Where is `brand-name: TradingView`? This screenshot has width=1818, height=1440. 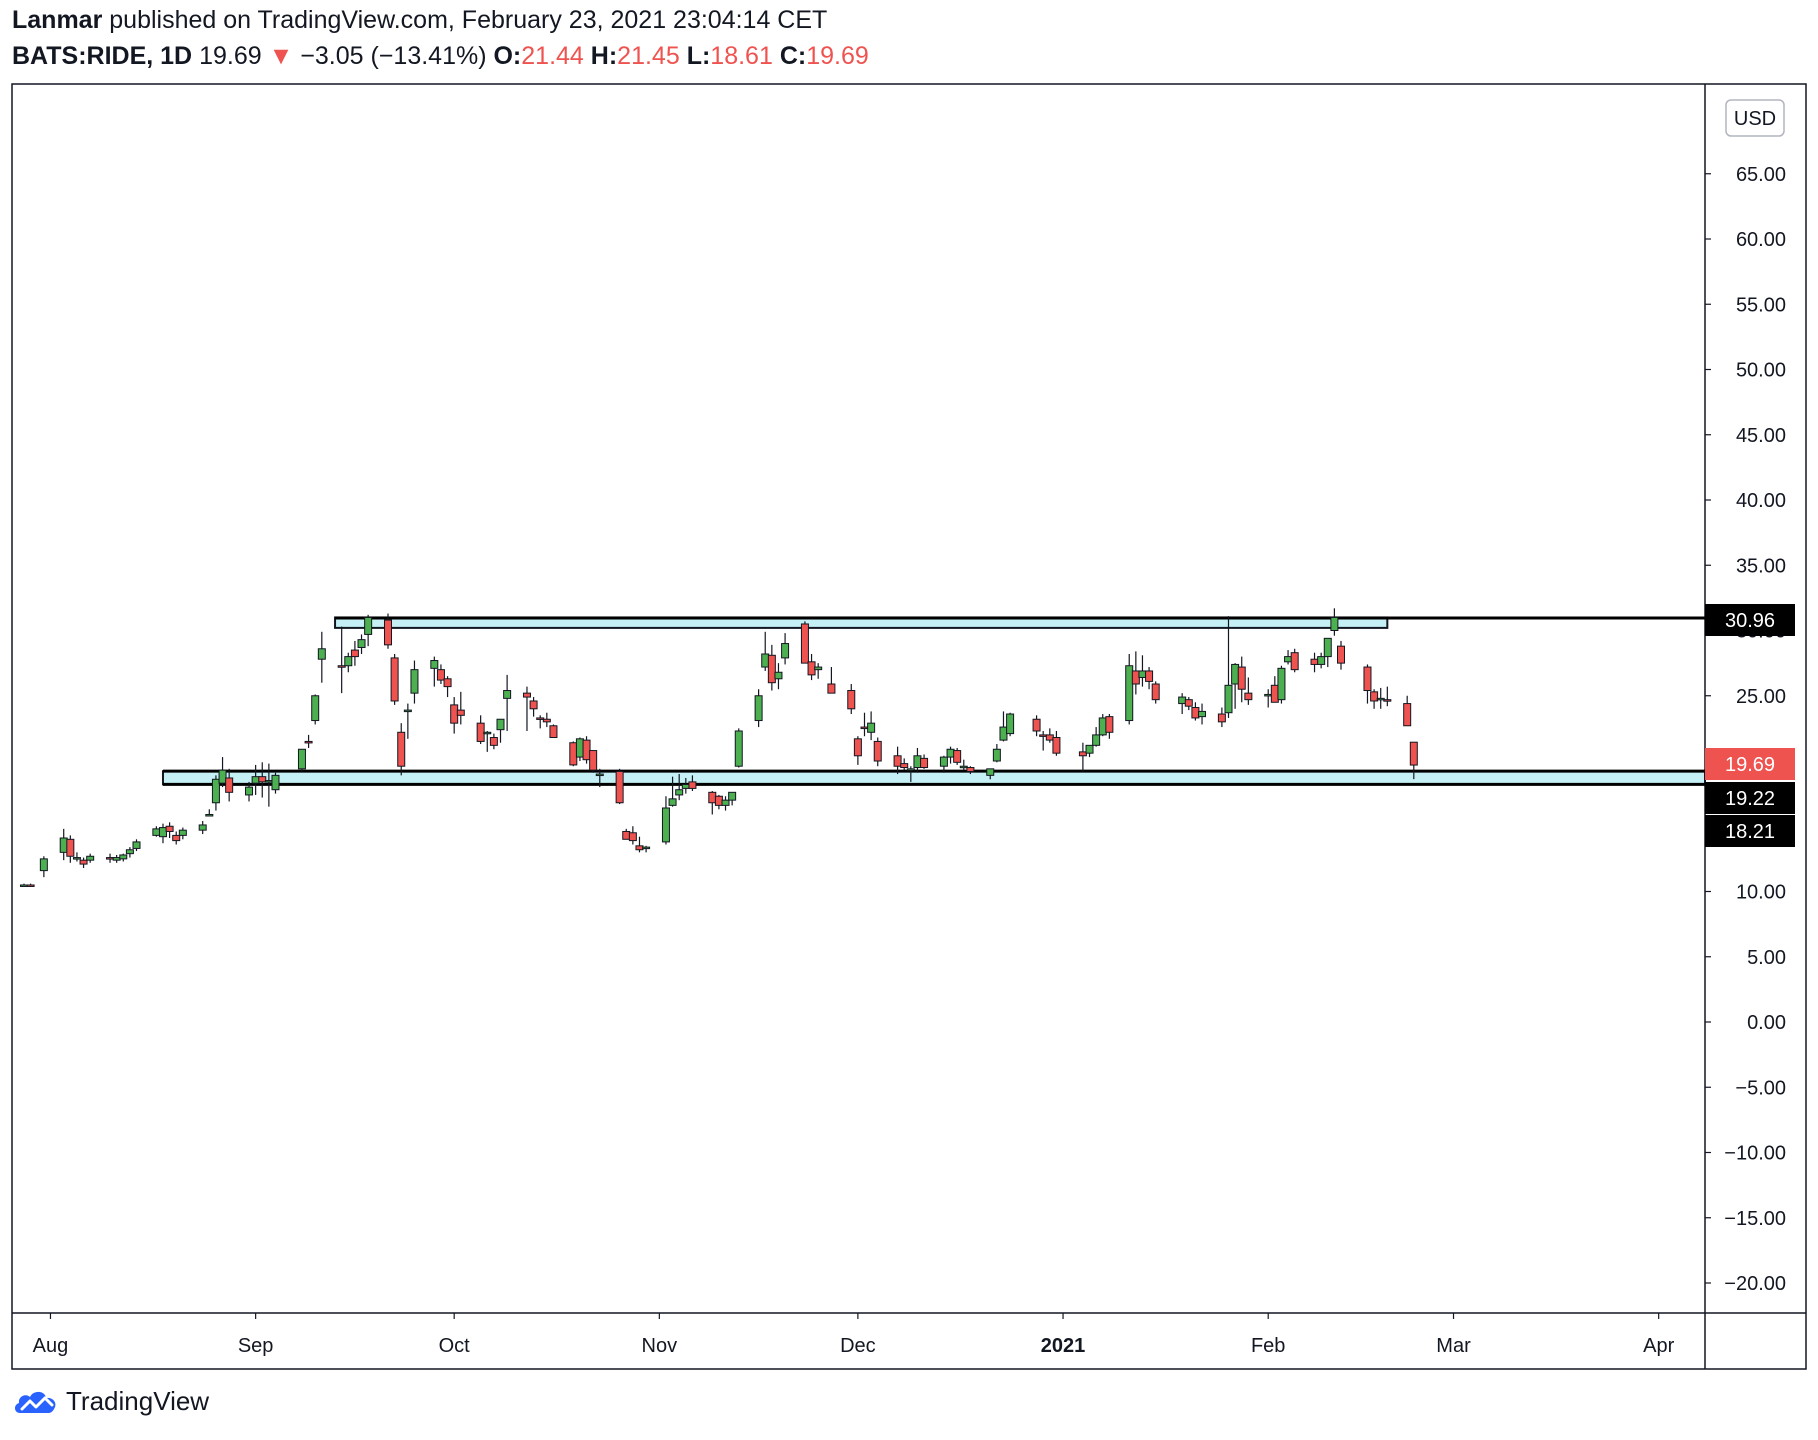 brand-name: TradingView is located at coordinates (138, 1401).